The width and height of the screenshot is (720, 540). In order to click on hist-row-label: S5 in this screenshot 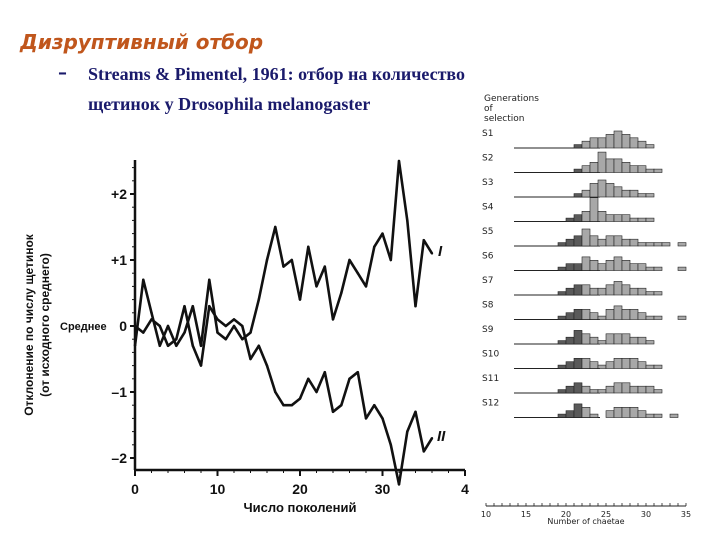, I will do `click(487, 232)`.